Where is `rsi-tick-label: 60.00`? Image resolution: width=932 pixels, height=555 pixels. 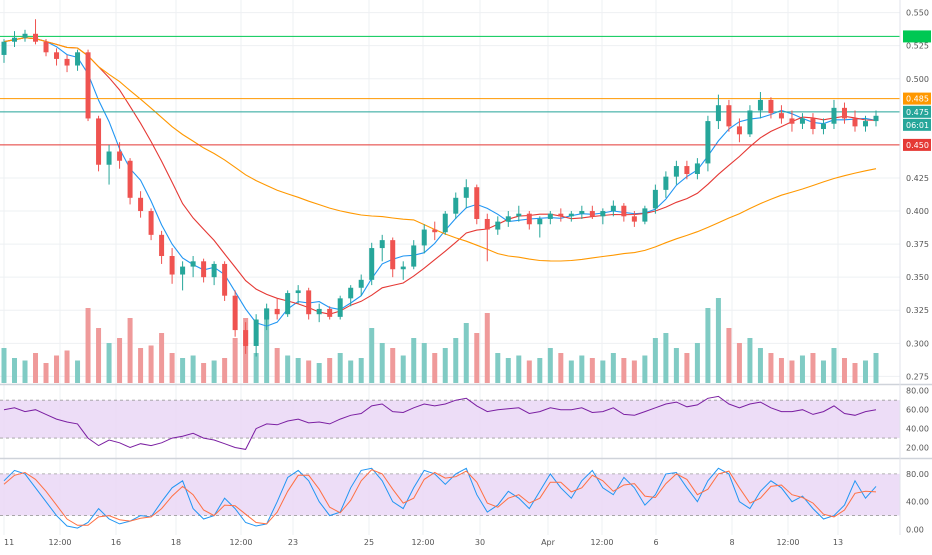 rsi-tick-label: 60.00 is located at coordinates (917, 410).